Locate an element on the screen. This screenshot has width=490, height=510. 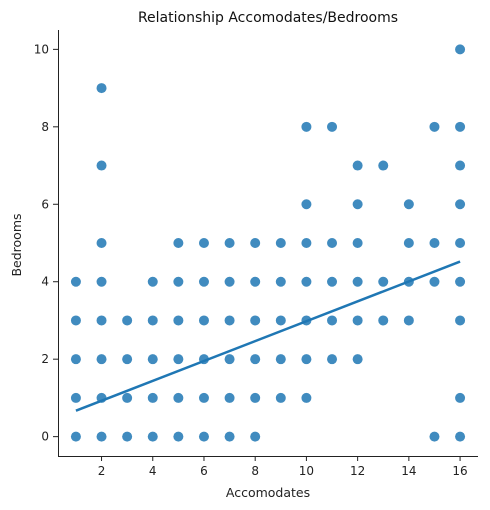
y-tick-label: 0 is located at coordinates (45, 437).